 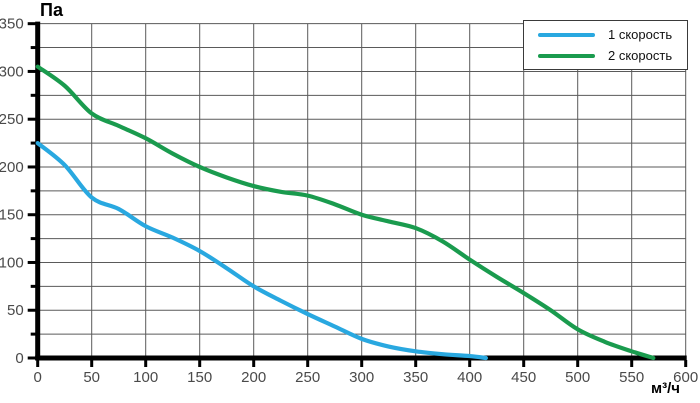 I want to click on y-tick-label: 0, so click(x=19, y=358).